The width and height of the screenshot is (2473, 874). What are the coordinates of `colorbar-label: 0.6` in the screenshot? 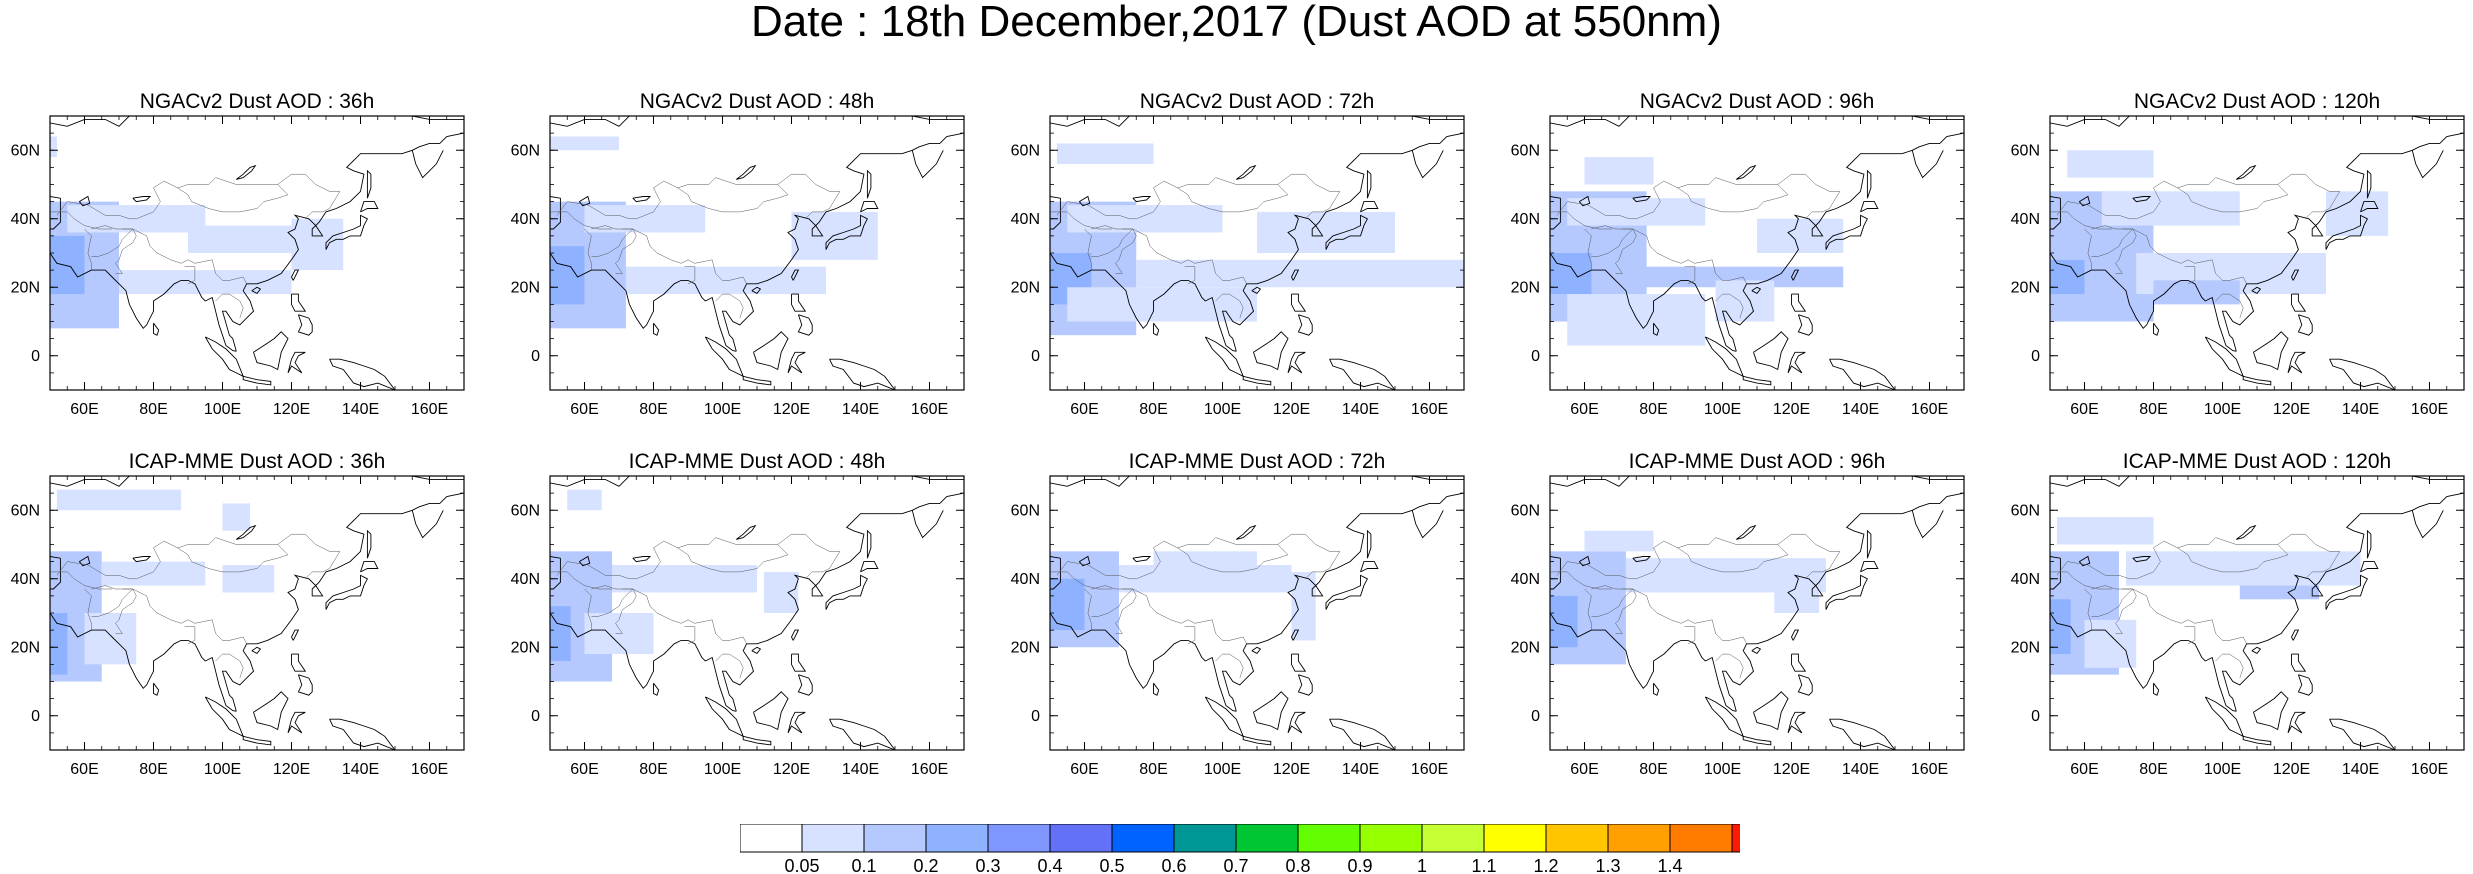 It's located at (1173, 864).